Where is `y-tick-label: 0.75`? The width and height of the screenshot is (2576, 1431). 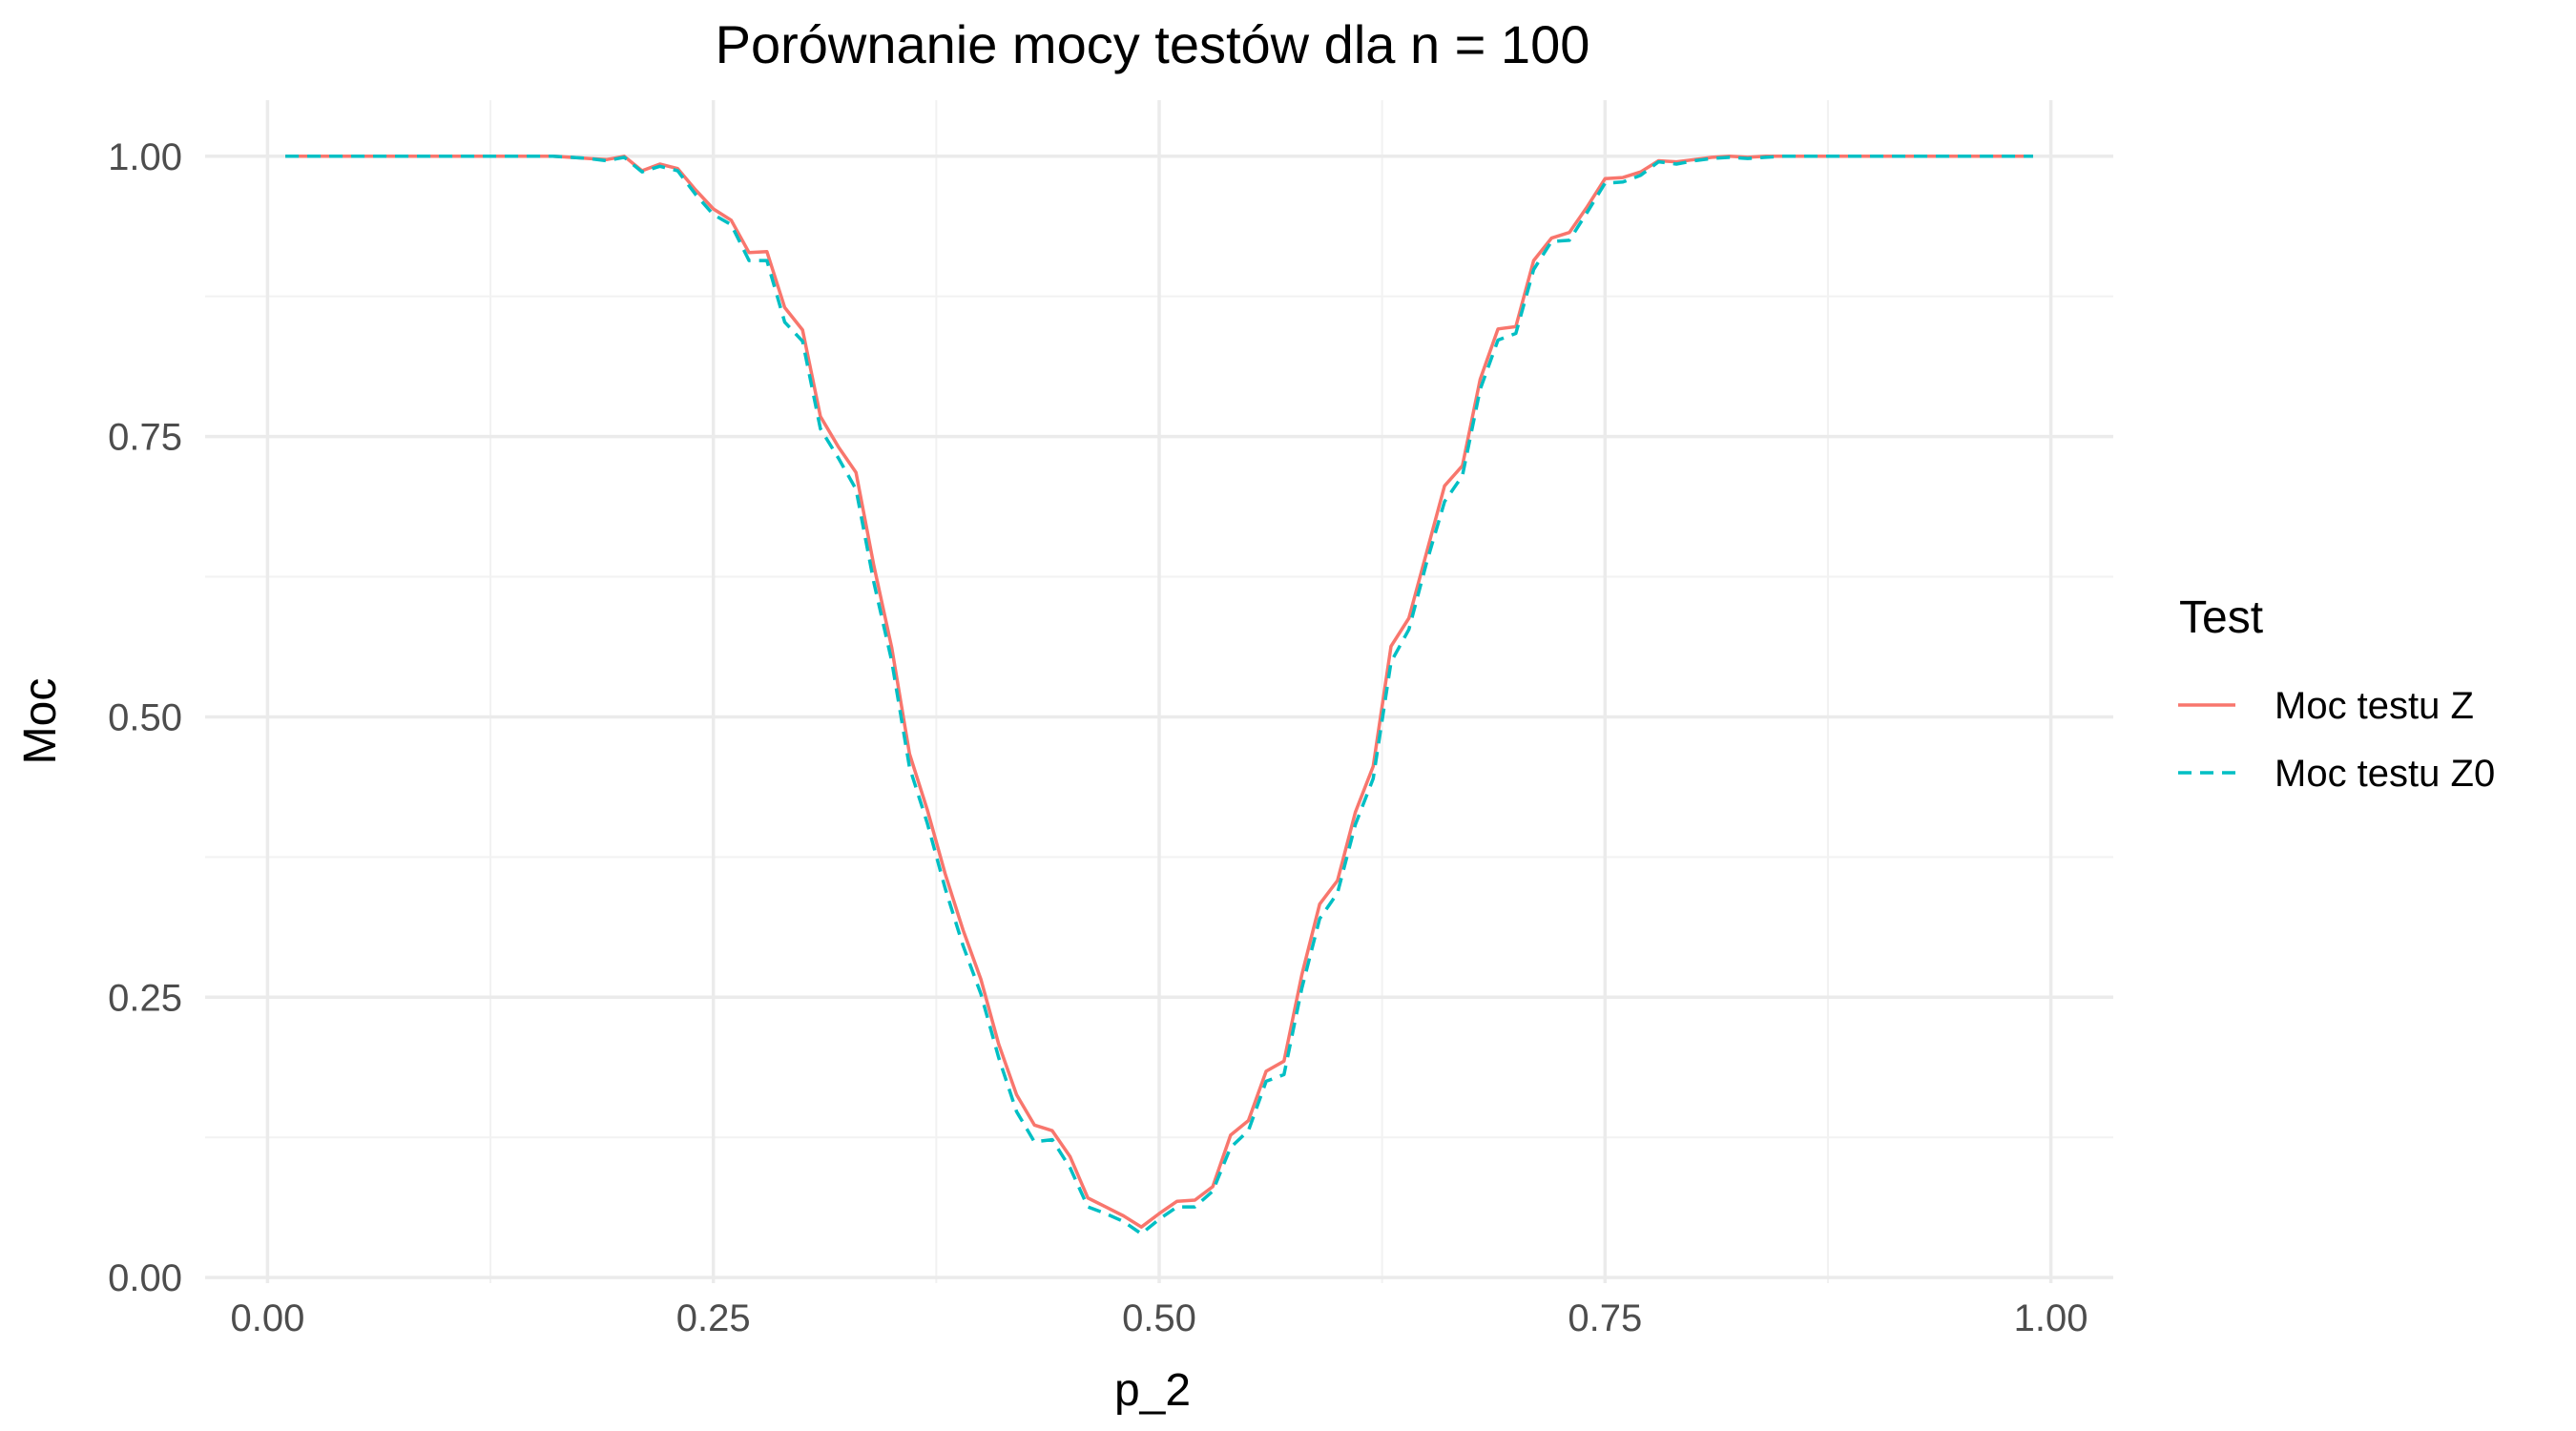
y-tick-label: 0.75 is located at coordinates (145, 438).